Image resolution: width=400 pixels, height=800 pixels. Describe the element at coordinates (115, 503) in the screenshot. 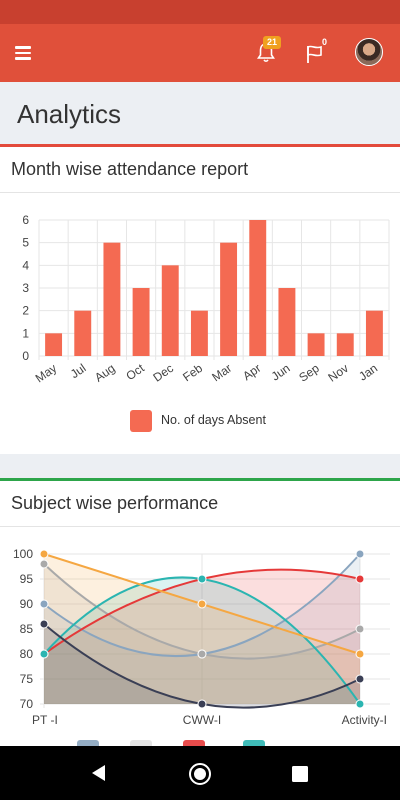

I see `performance-card-title: Subject wise performance` at that location.